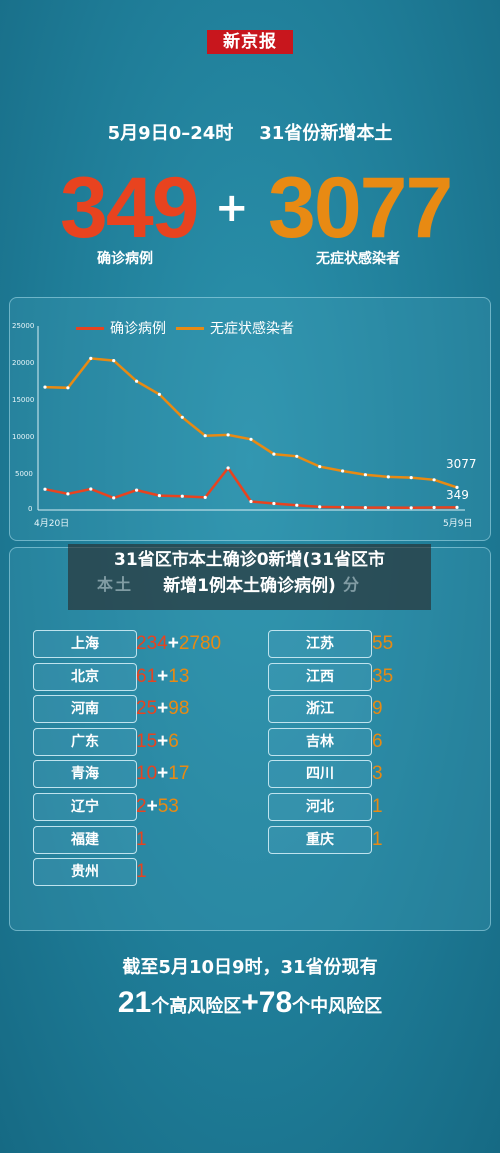 The image size is (500, 1153). I want to click on overlay-band, so click(249, 577).